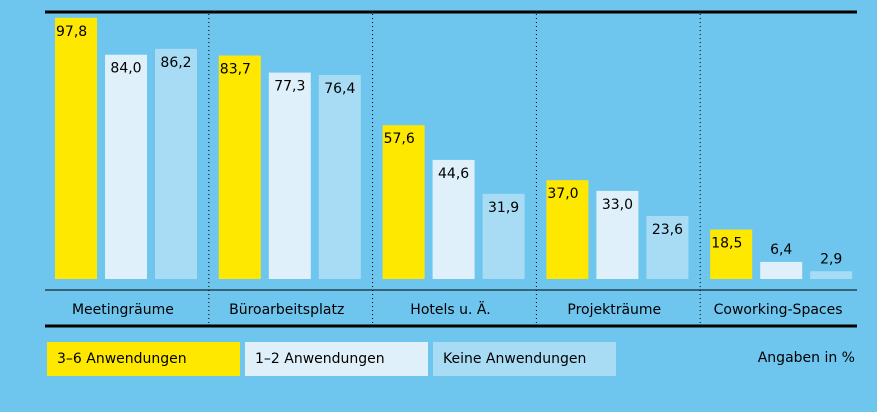 The height and width of the screenshot is (412, 877). Describe the element at coordinates (286, 310) in the screenshot. I see `x-tick-label: Büroarbeitsplatz` at that location.